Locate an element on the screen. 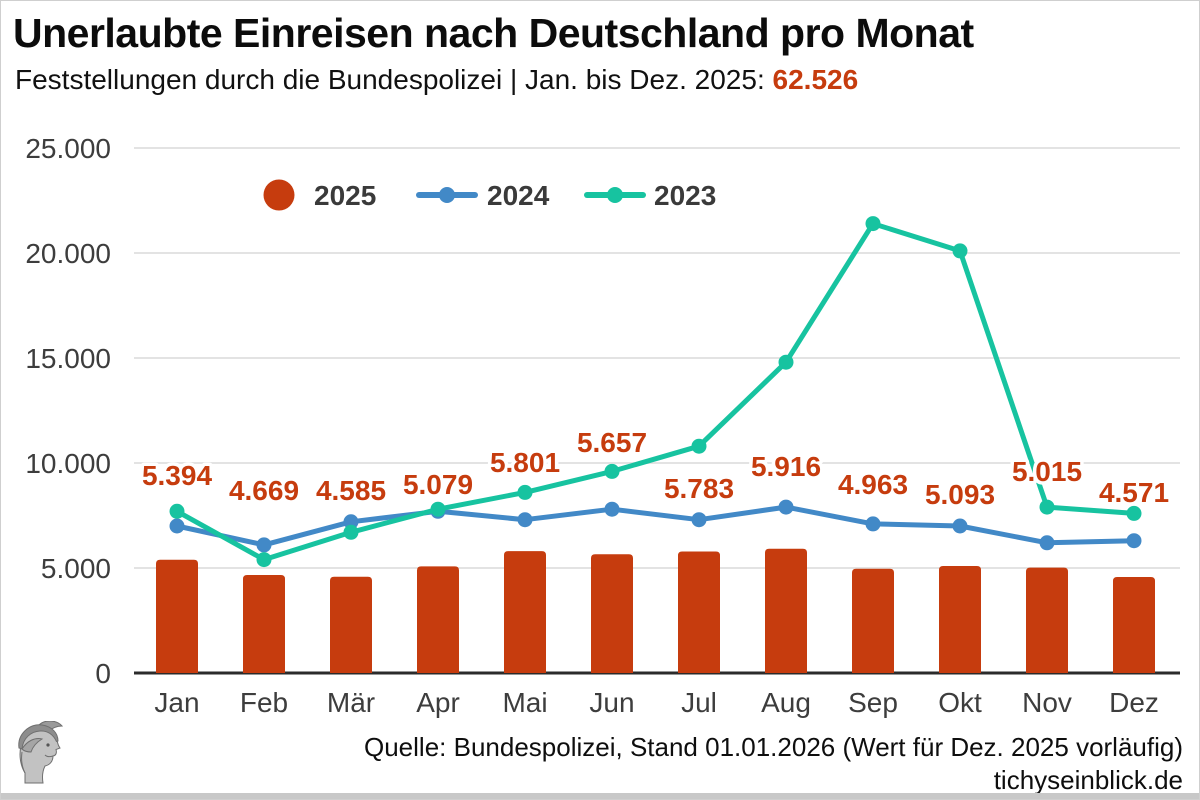 This screenshot has width=1200, height=800. point-2024-Feb is located at coordinates (264, 545).